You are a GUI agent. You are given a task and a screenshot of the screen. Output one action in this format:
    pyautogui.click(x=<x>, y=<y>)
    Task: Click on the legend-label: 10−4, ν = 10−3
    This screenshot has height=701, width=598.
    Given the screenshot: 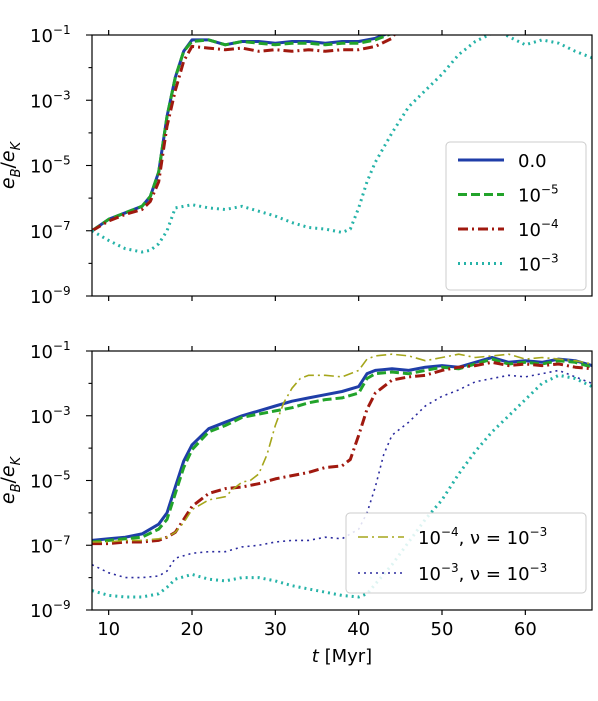 What is the action you would take?
    pyautogui.click(x=482, y=537)
    